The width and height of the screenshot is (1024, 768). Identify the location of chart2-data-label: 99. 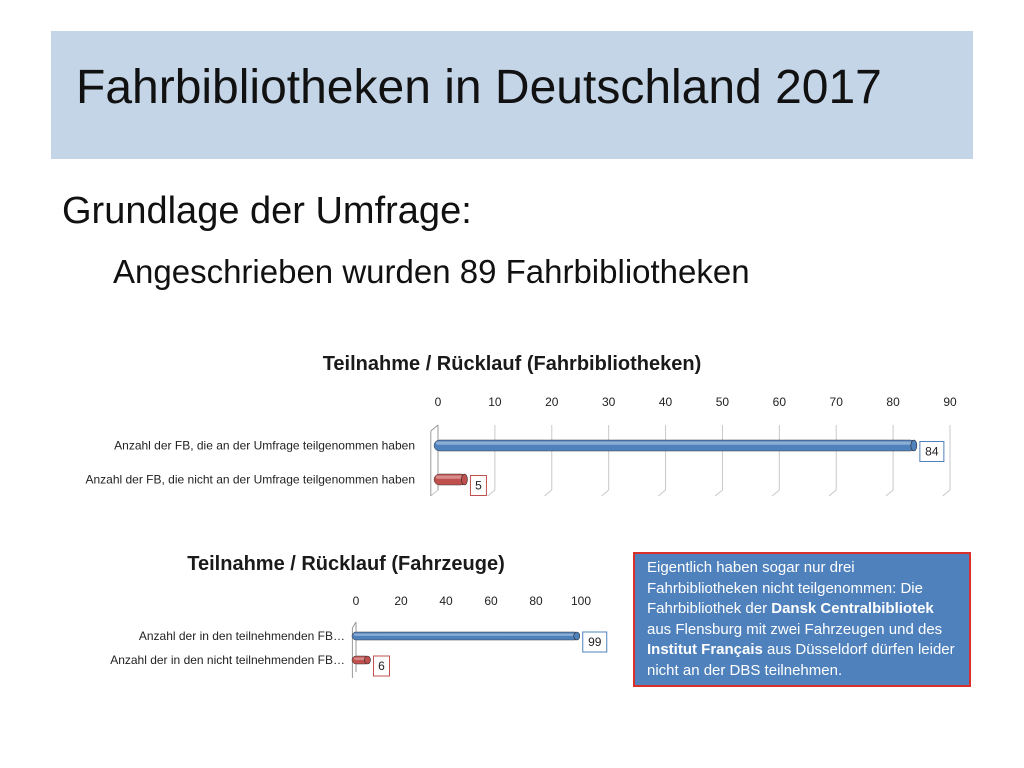
(595, 642).